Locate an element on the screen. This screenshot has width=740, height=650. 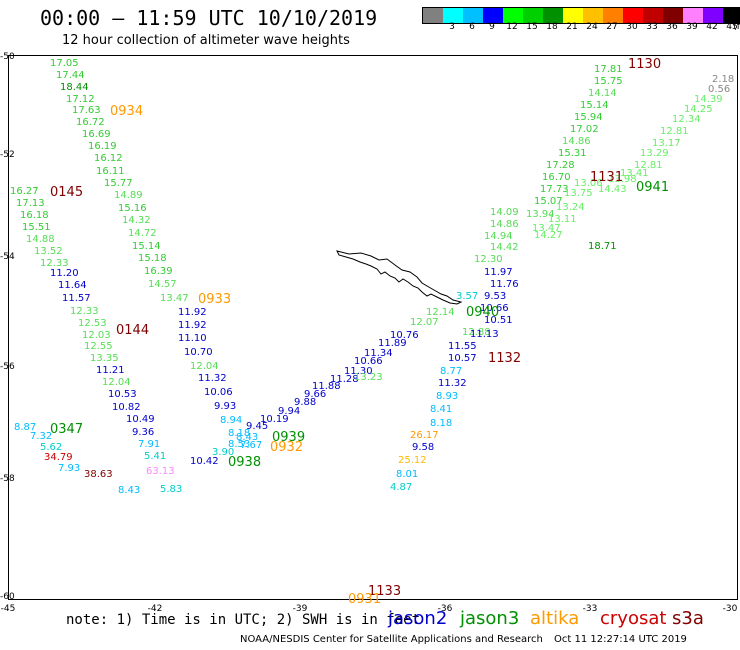
wave-height-value: 17.12 is located at coordinates (80, 99).